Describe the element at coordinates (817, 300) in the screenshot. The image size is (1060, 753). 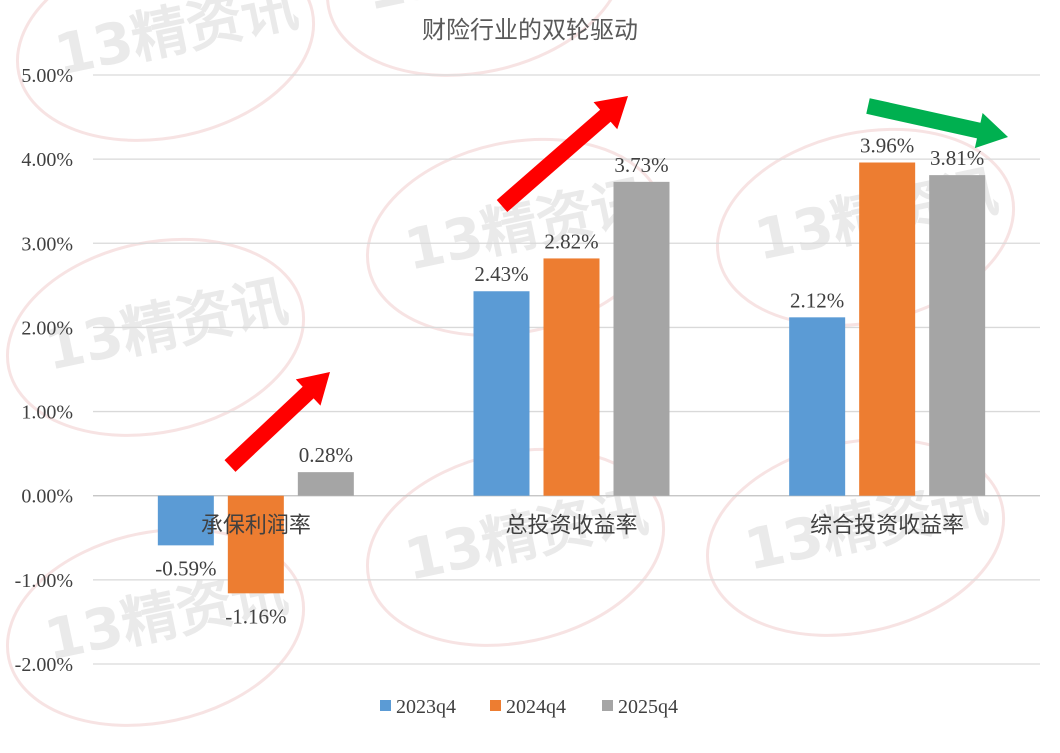
I see `data-label: 2.12%` at that location.